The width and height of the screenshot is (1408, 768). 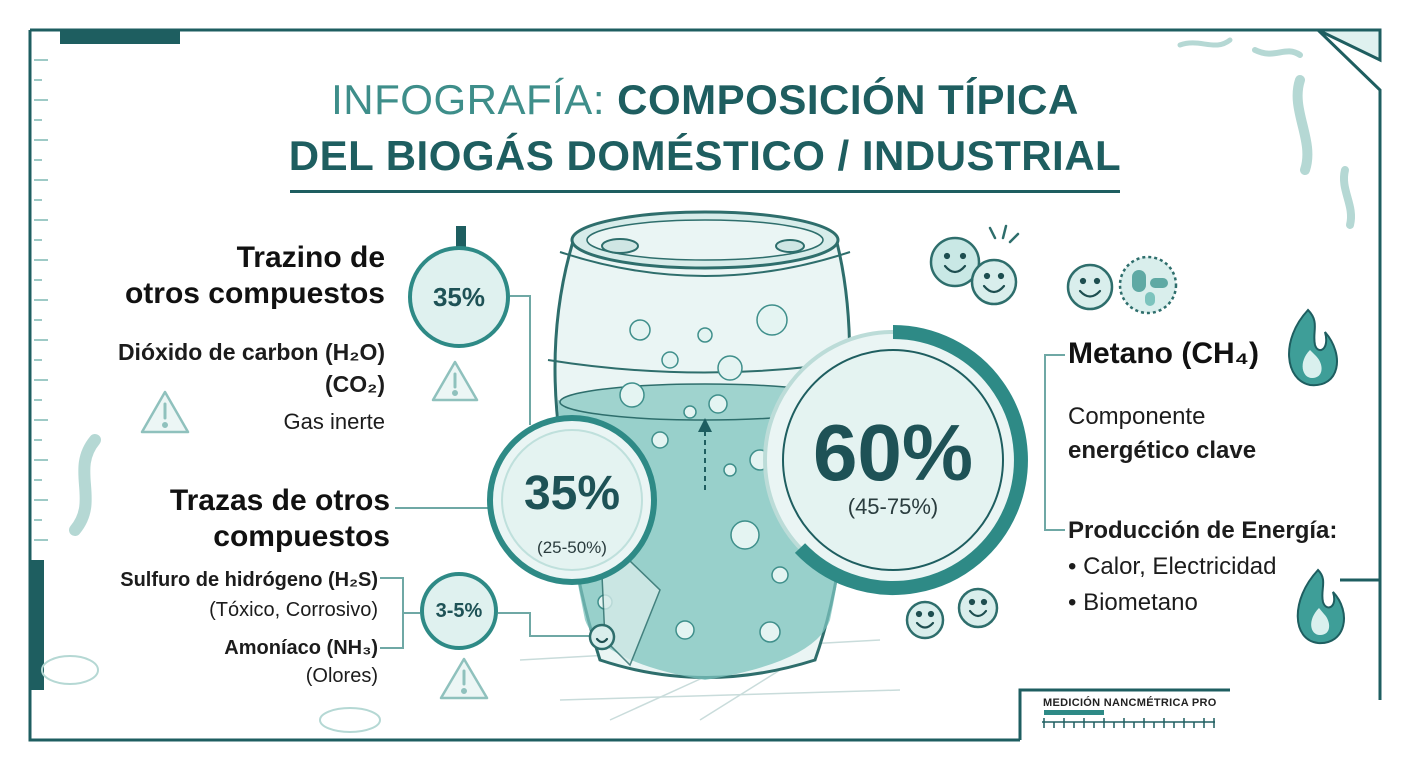 I want to click on co2-percent-circle, so click(x=572, y=500).